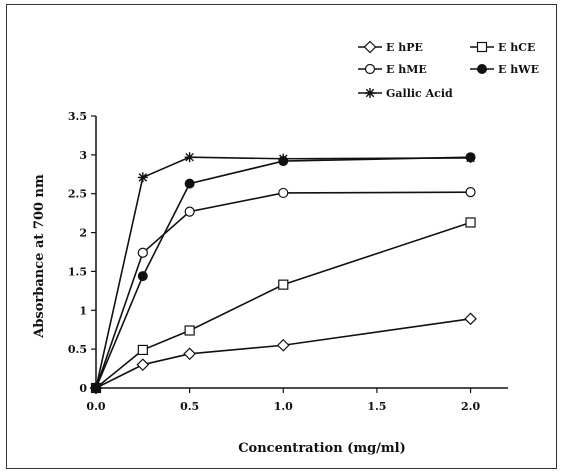 The height and width of the screenshot is (474, 564). Describe the element at coordinates (404, 47) in the screenshot. I see `legend-label: E hPE` at that location.